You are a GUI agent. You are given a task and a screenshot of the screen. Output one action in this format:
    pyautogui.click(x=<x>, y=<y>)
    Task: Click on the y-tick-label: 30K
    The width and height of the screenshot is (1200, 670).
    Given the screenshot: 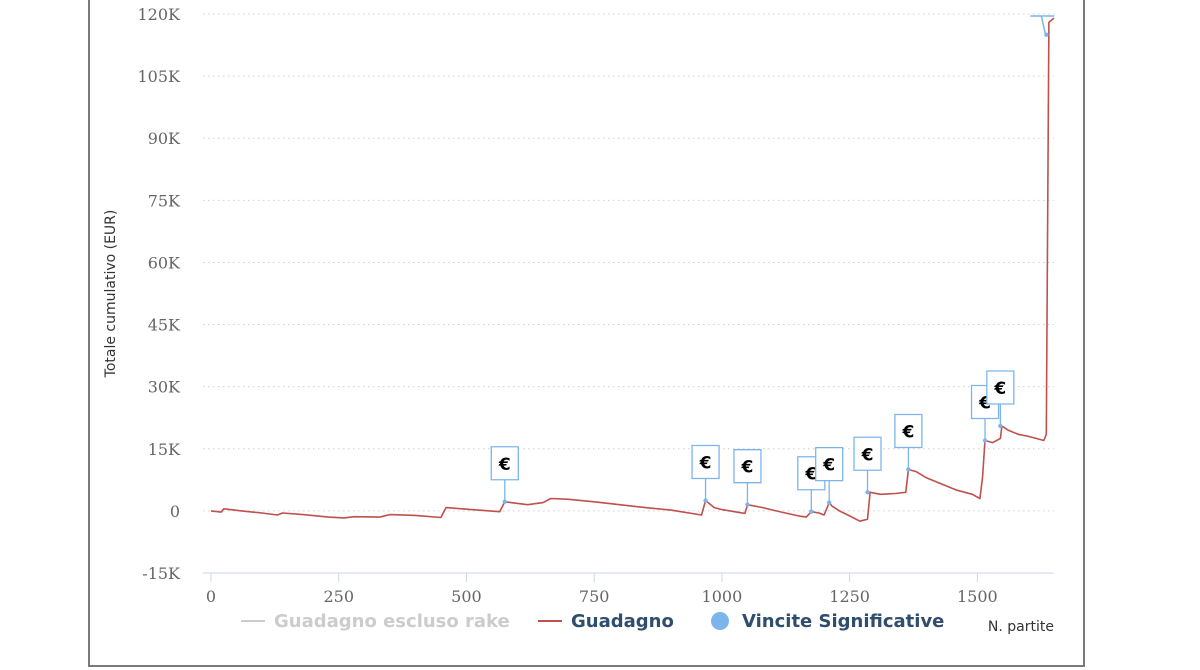 What is the action you would take?
    pyautogui.click(x=164, y=387)
    